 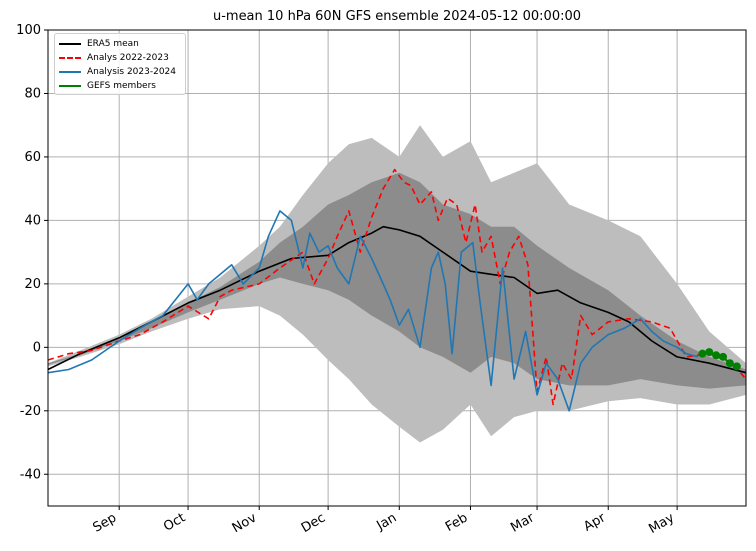 I want to click on legend-item: ERA5 mean, so click(x=120, y=44).